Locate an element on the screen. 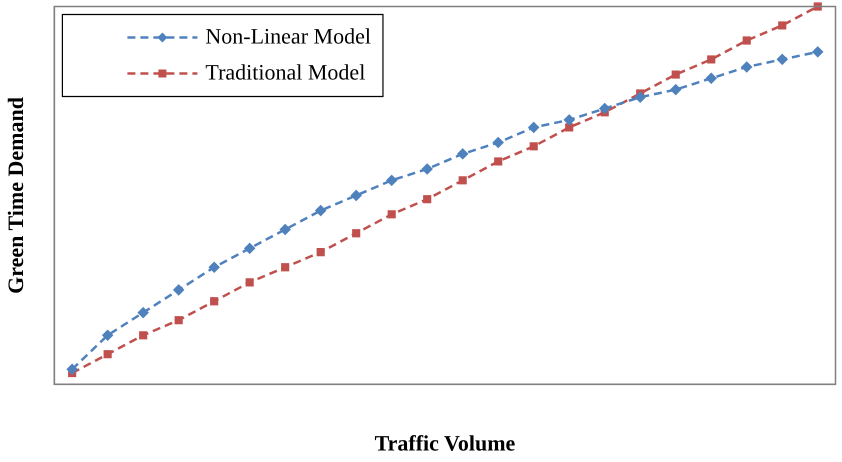 The width and height of the screenshot is (842, 462). y-axis-title: Green Time Demand is located at coordinates (15, 195).